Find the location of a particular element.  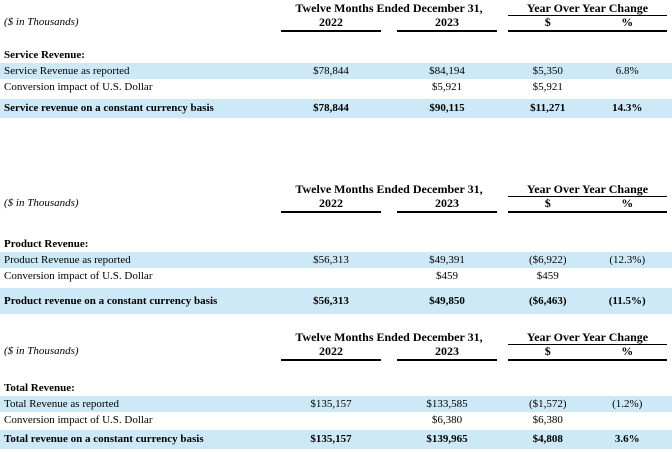

section-header-row: Total Revenue: is located at coordinates (336, 388).